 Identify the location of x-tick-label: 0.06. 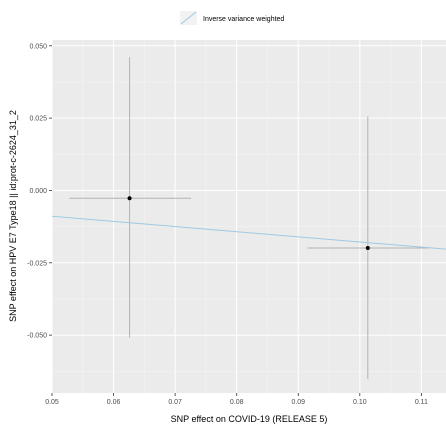
(114, 402).